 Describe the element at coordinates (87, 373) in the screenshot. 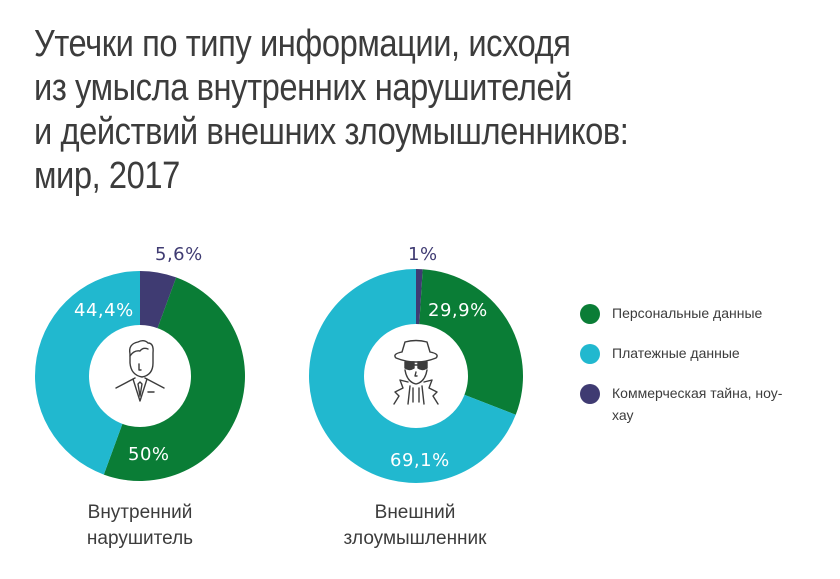

I see `donut-slice` at that location.